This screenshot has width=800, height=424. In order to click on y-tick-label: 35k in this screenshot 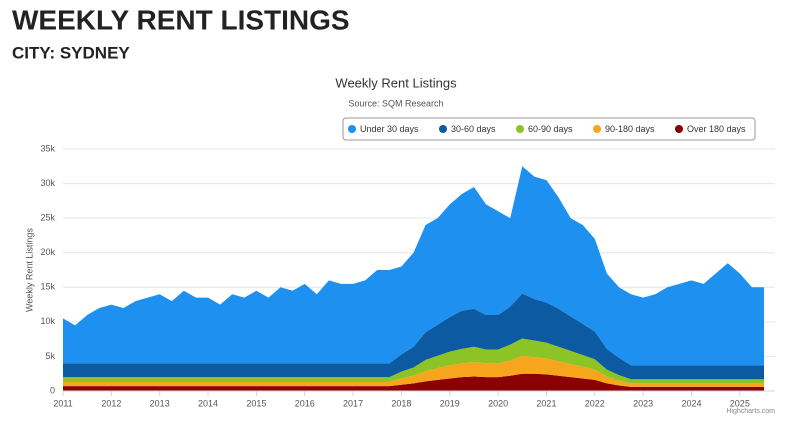, I will do `click(47, 148)`.